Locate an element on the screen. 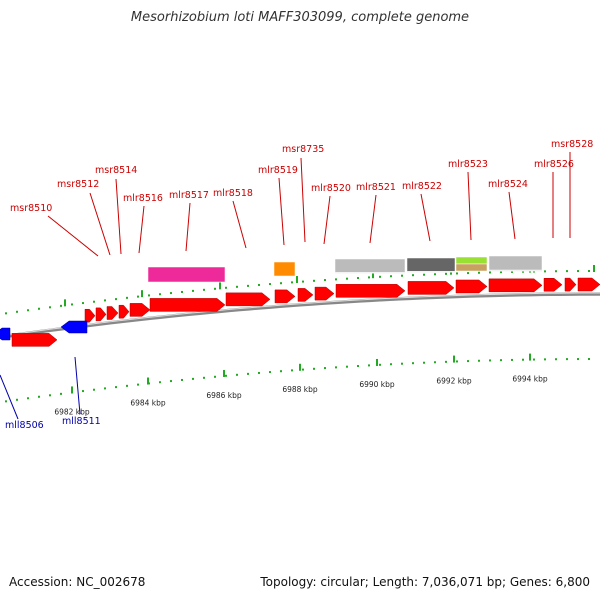  backbone-line is located at coordinates (300, 315).